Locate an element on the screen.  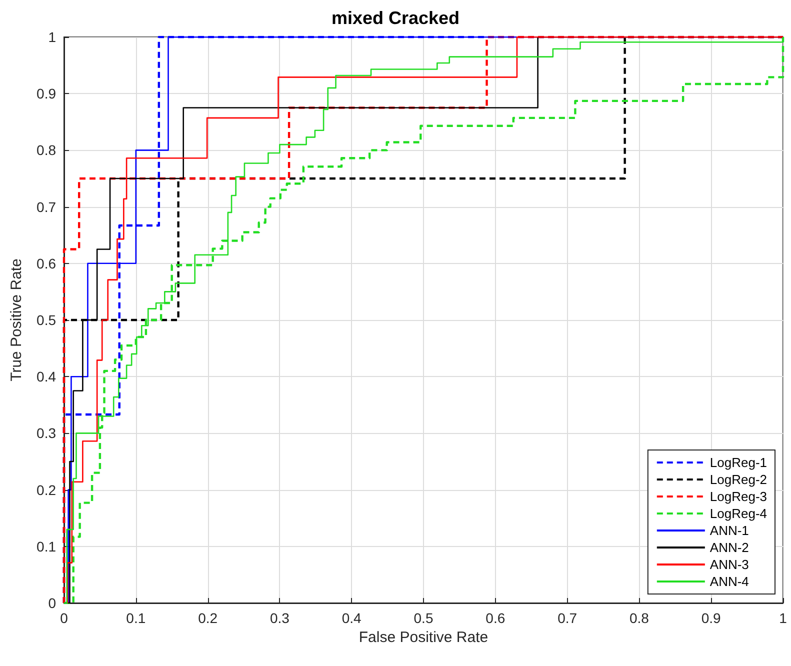
y-tick-label: 0.9 is located at coordinates (46, 94).